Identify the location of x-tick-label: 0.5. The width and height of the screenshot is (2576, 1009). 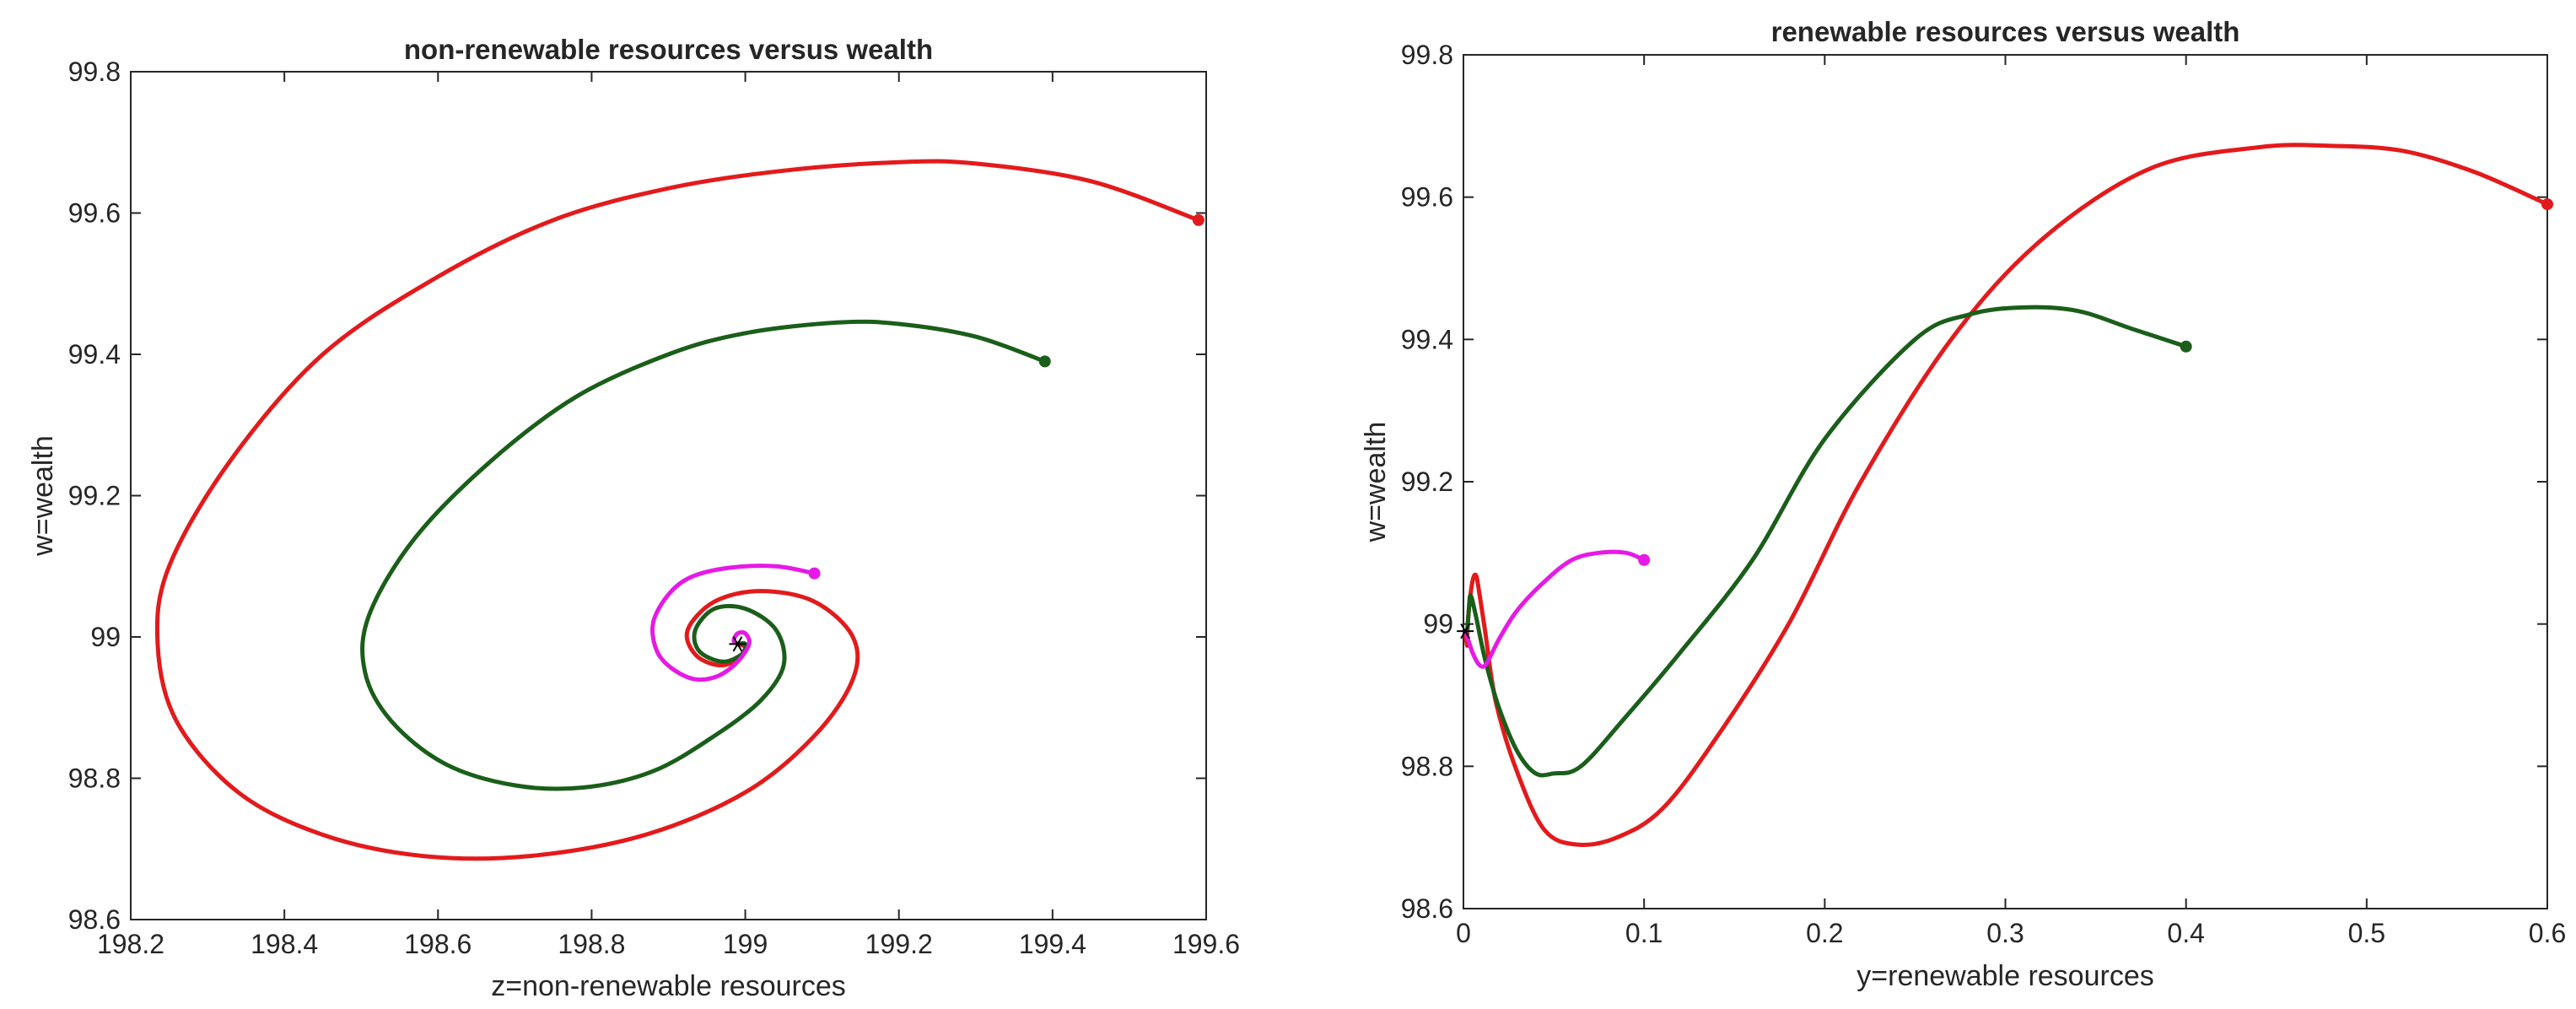
(2366, 933).